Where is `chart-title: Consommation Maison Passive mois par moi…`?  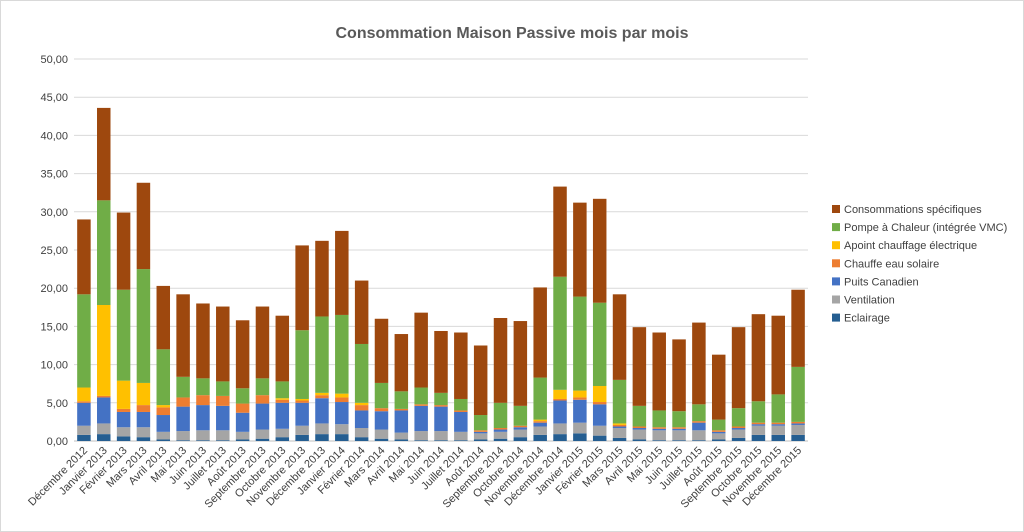 chart-title: Consommation Maison Passive mois par moi… is located at coordinates (512, 33).